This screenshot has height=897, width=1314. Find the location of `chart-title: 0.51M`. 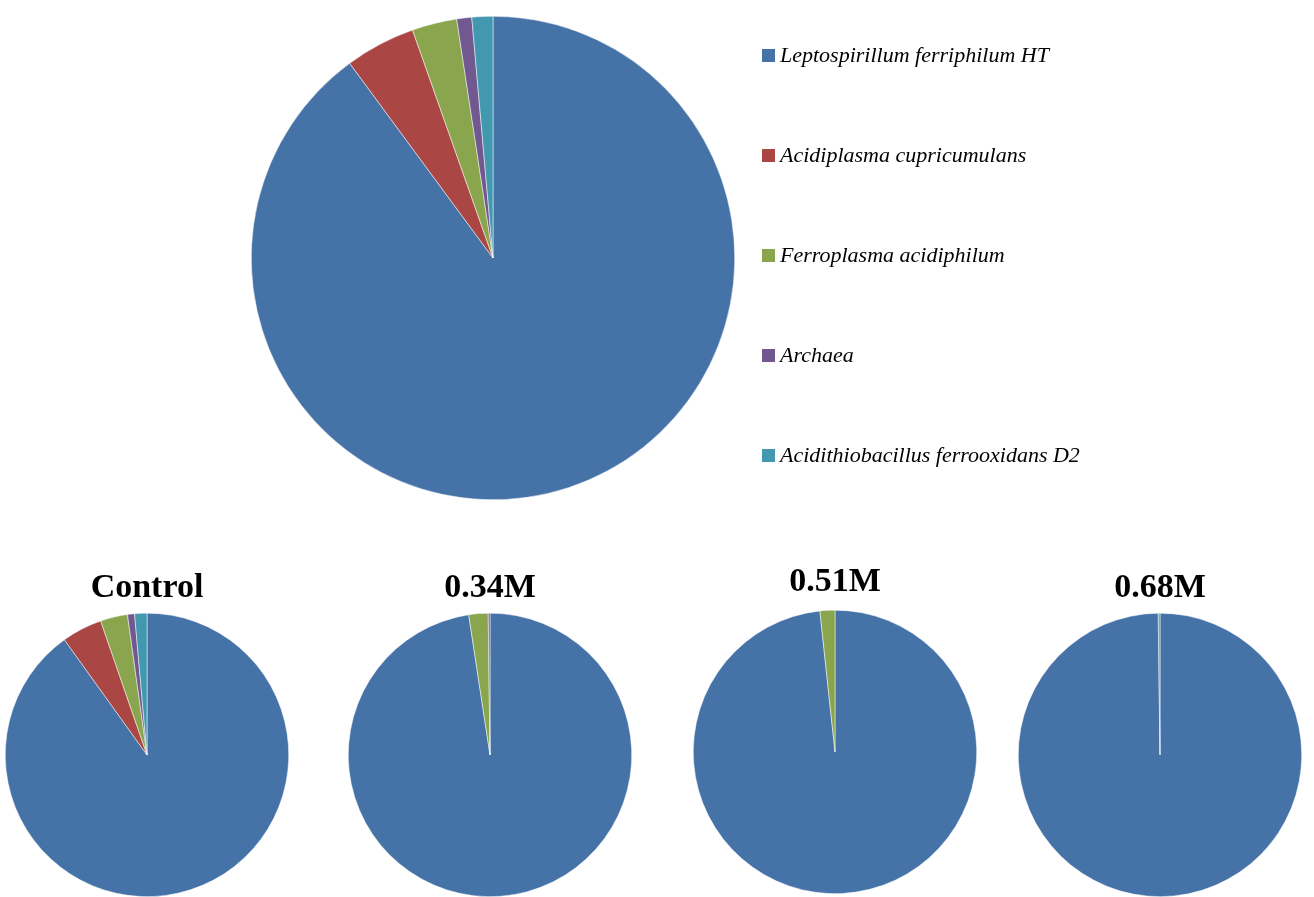

chart-title: 0.51M is located at coordinates (835, 580).